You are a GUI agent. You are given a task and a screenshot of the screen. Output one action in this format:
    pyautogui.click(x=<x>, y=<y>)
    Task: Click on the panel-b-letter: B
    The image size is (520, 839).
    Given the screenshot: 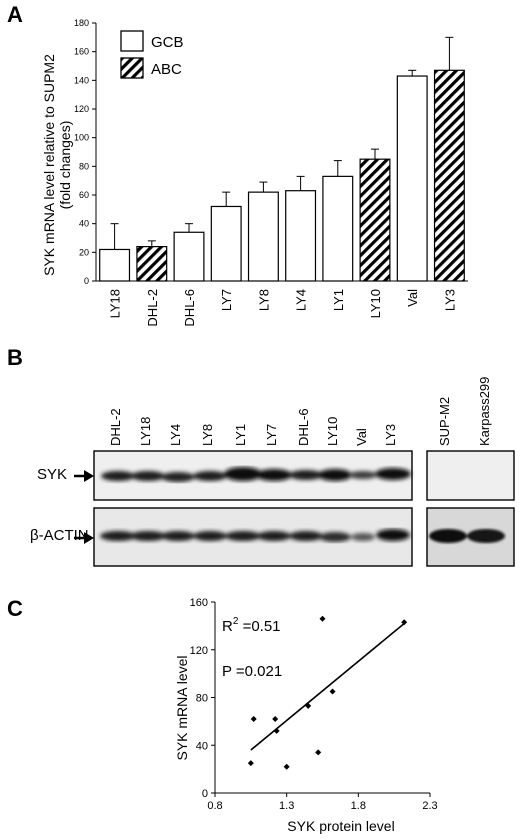 What is the action you would take?
    pyautogui.click(x=15, y=357)
    